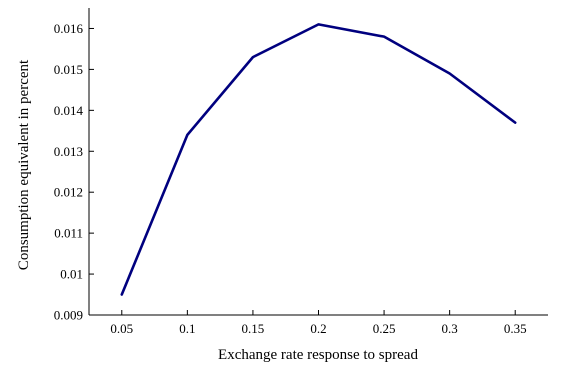  What do you see at coordinates (253, 328) in the screenshot?
I see `x-tick-label: 0.15` at bounding box center [253, 328].